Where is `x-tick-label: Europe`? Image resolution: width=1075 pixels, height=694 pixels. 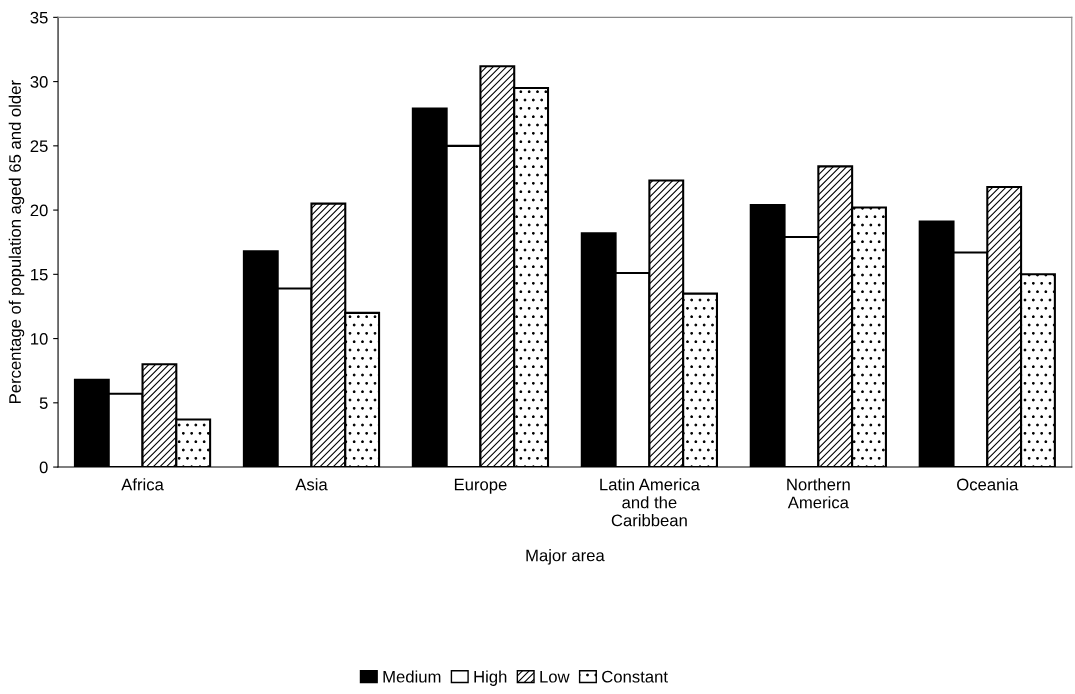 x-tick-label: Europe is located at coordinates (480, 486).